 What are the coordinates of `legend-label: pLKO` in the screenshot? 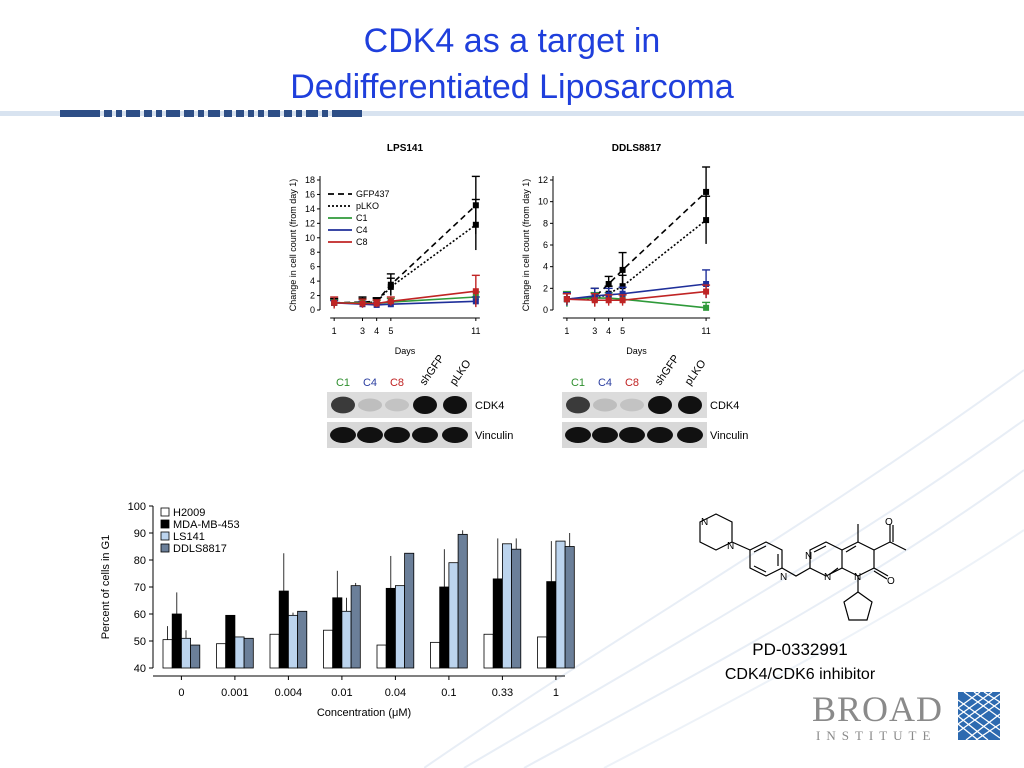 It's located at (367, 206).